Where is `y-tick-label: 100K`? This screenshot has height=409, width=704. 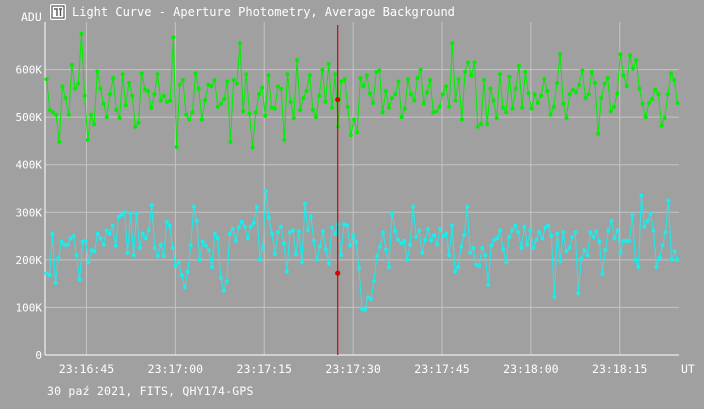 y-tick-label: 100K is located at coordinates (29, 307).